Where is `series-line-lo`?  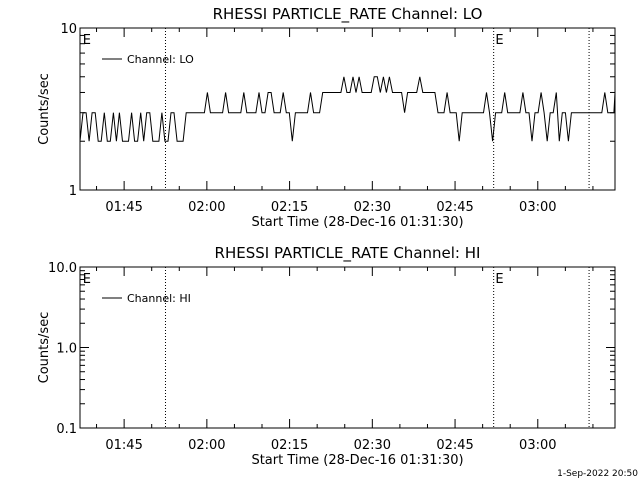
series-line-lo is located at coordinates (347, 109).